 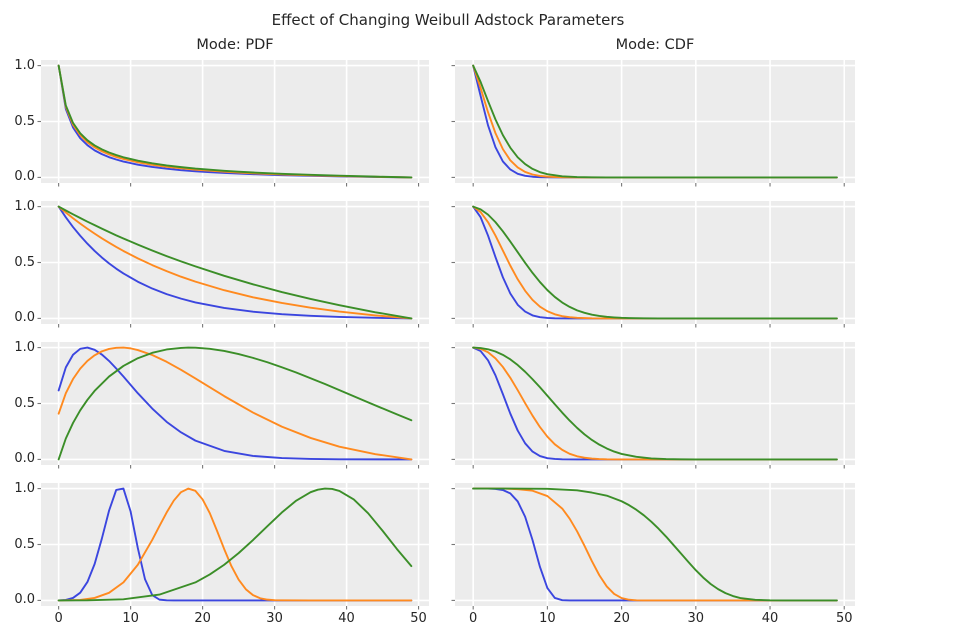 I want to click on subplot-row2-cdf, so click(x=653, y=264).